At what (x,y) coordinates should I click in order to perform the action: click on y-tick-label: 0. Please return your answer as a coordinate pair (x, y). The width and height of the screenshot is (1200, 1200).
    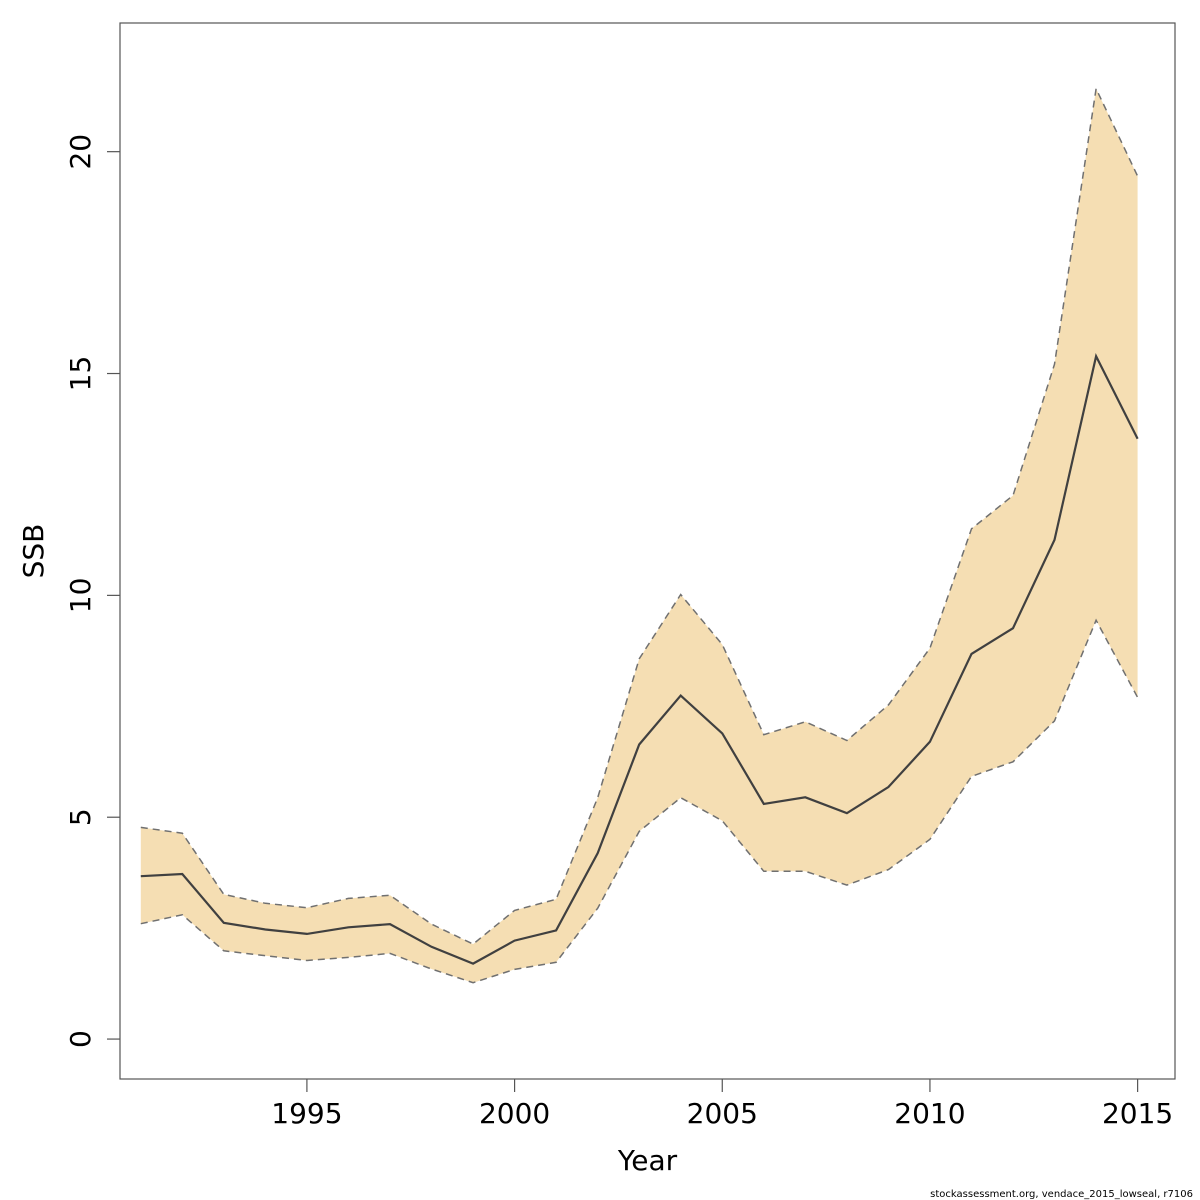
    Looking at the image, I should click on (80, 1039).